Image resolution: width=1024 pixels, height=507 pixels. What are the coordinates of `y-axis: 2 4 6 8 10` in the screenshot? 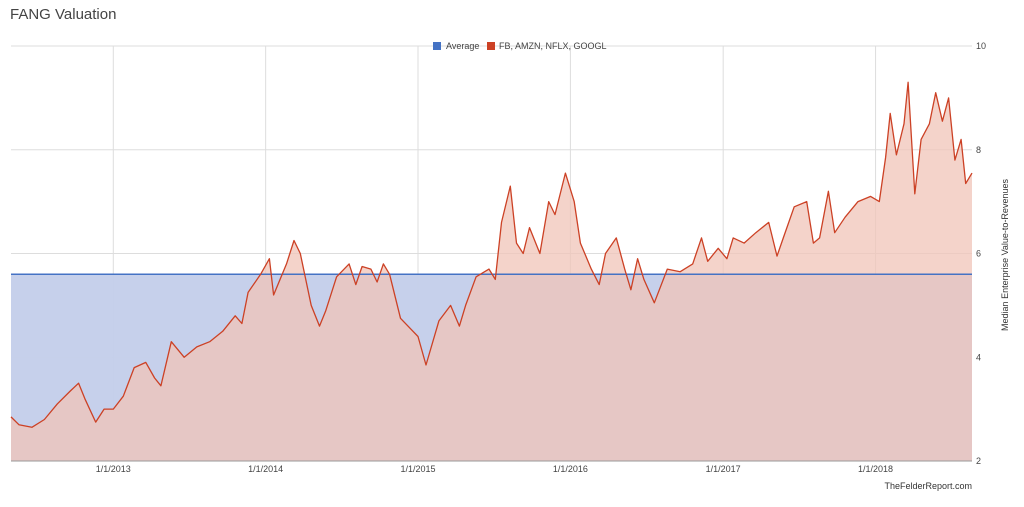 It's located at (981, 253).